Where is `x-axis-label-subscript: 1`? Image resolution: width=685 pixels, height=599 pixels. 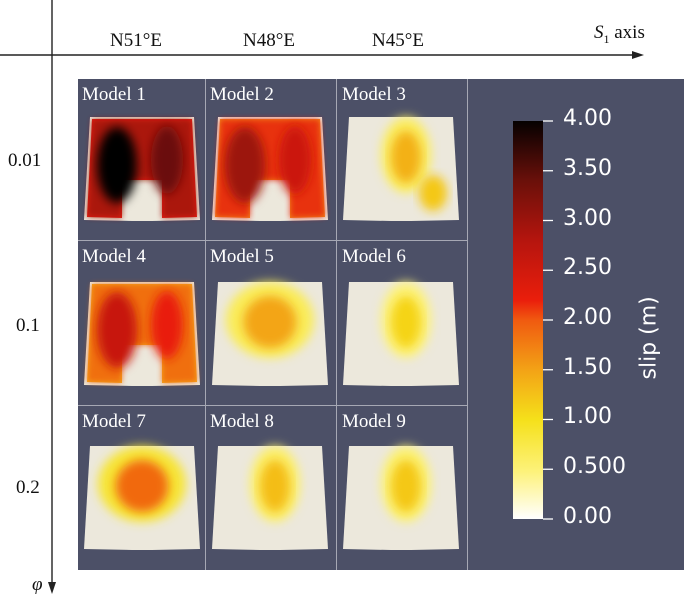 x-axis-label-subscript: 1 is located at coordinates (606, 38).